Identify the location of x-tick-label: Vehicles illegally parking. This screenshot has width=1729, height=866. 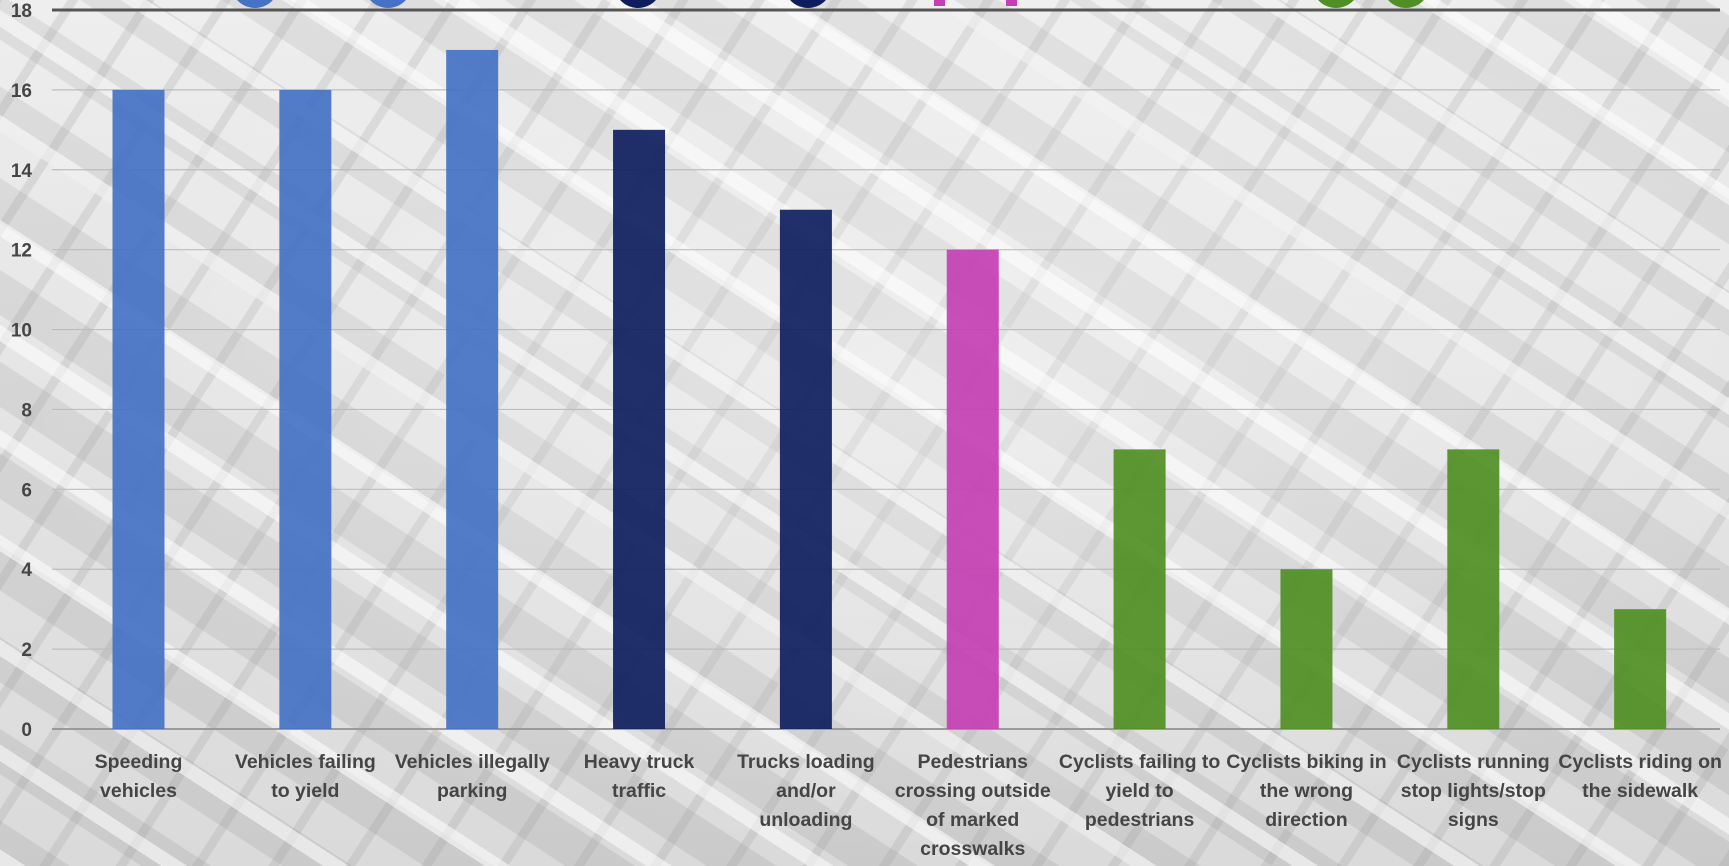
(472, 776).